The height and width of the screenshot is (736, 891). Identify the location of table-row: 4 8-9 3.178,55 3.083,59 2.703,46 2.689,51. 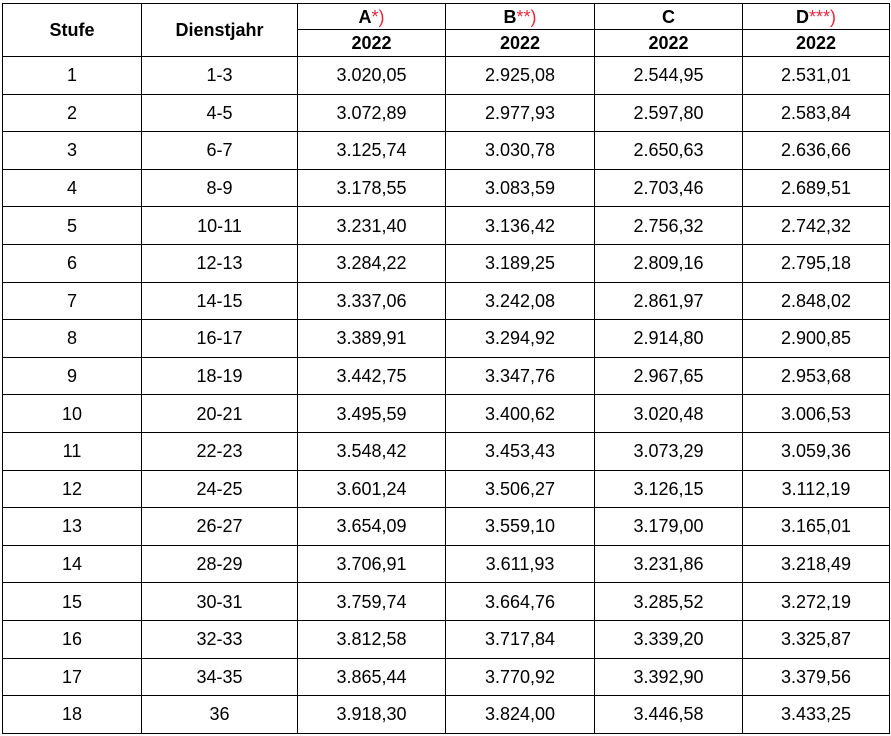
(446, 188).